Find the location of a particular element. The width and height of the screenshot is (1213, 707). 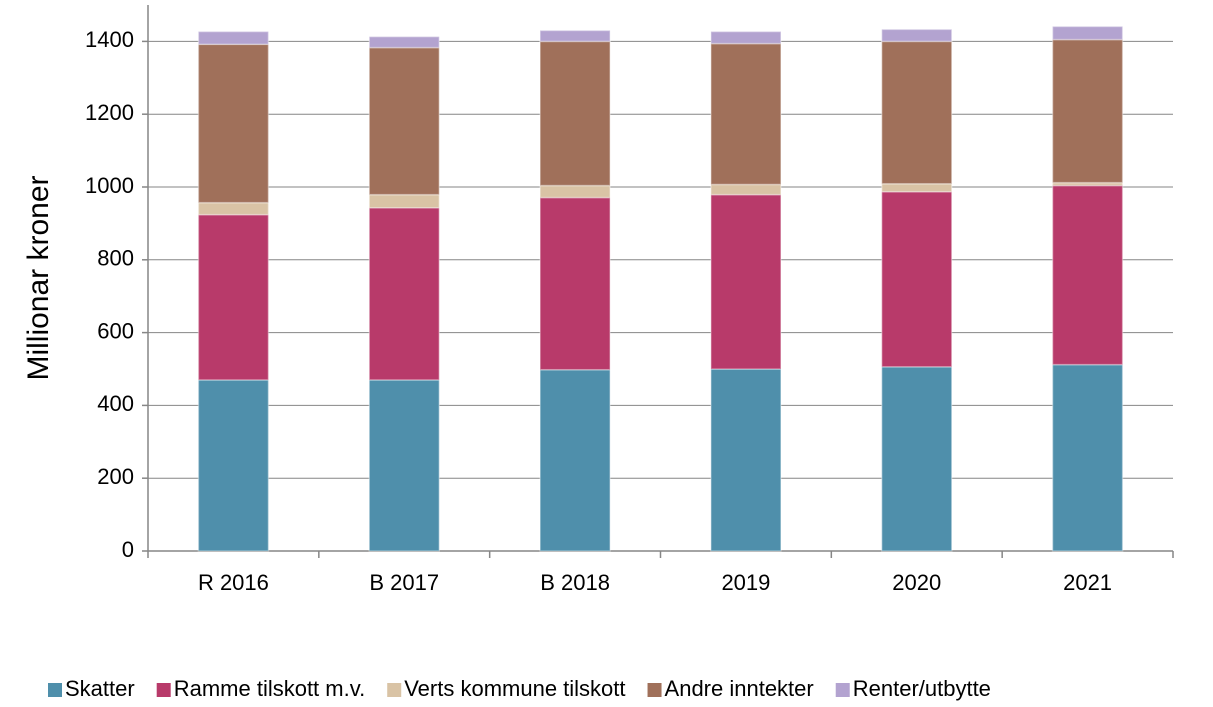

x-tick-label: R 2016 is located at coordinates (233, 582).